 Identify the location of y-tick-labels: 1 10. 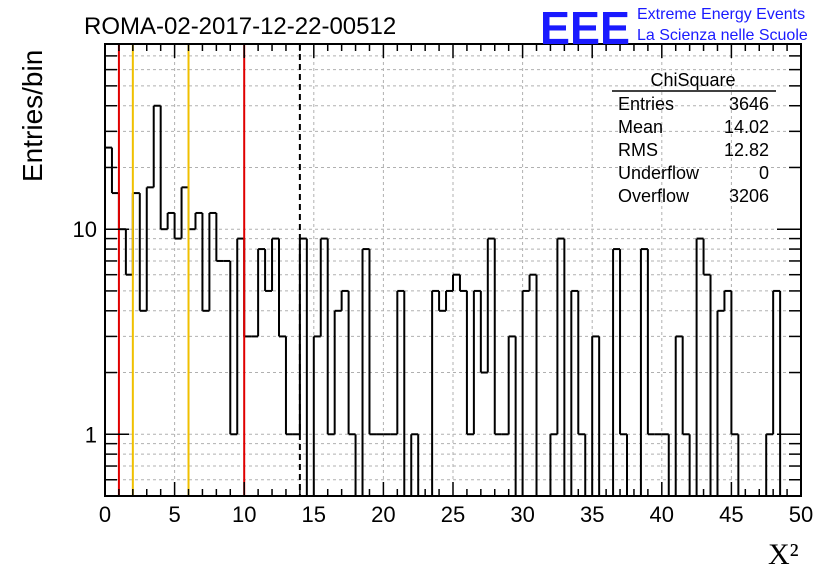
(85, 332).